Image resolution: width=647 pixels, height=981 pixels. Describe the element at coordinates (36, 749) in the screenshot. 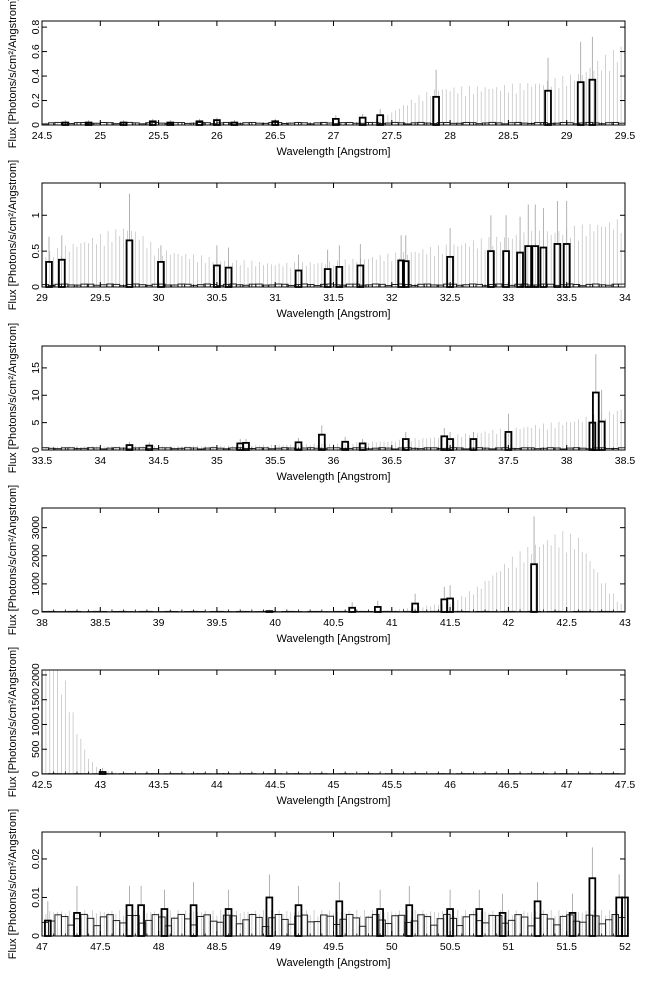

I see `y-tick-label: 500` at that location.